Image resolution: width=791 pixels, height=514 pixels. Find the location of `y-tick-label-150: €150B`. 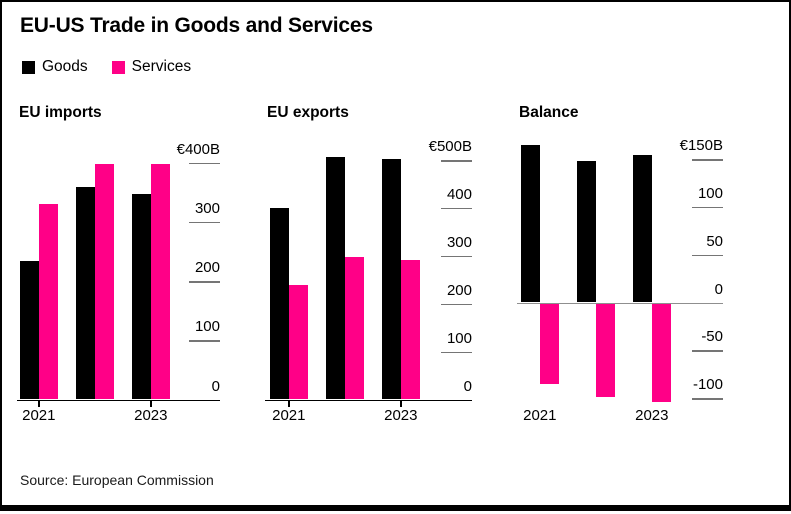

y-tick-label-150: €150B is located at coordinates (701, 146).